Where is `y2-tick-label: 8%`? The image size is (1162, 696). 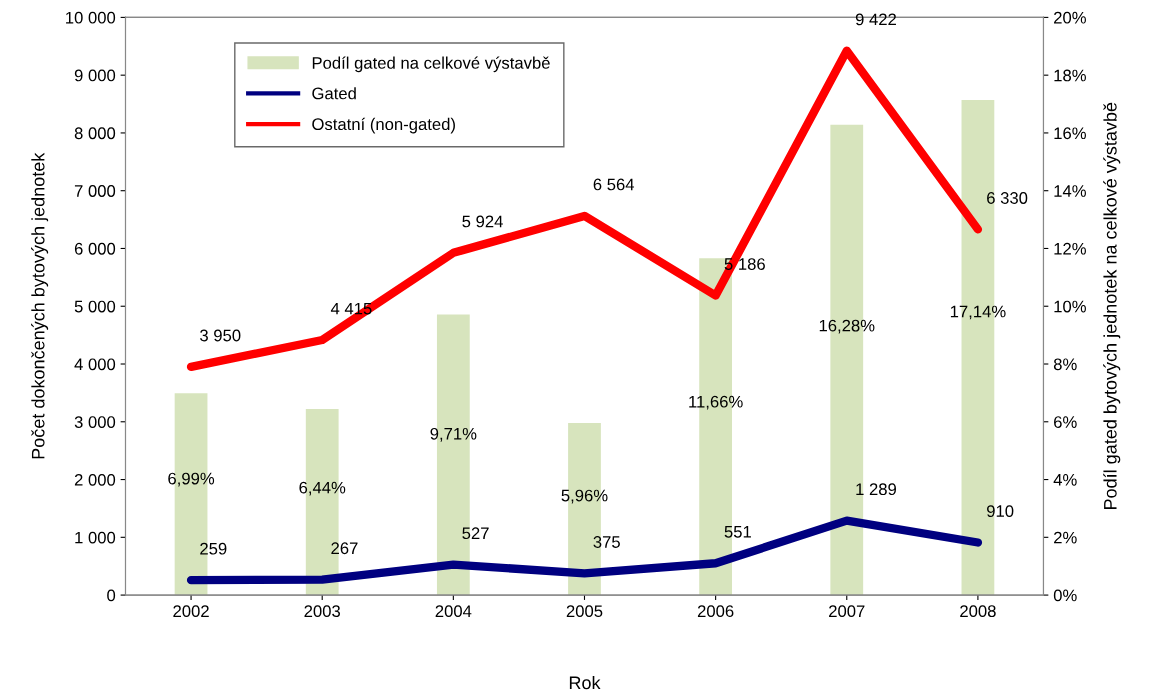
y2-tick-label: 8% is located at coordinates (1065, 364).